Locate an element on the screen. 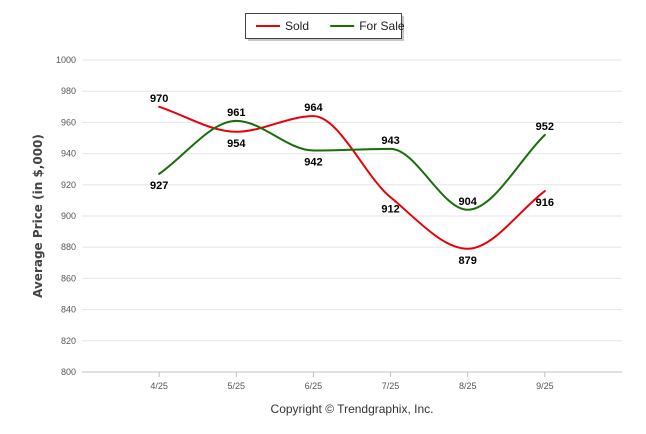 This screenshot has height=434, width=646. y-axis-ticks: 800 820 840 860 880 900 920 940 960 980 1000 is located at coordinates (66, 216).